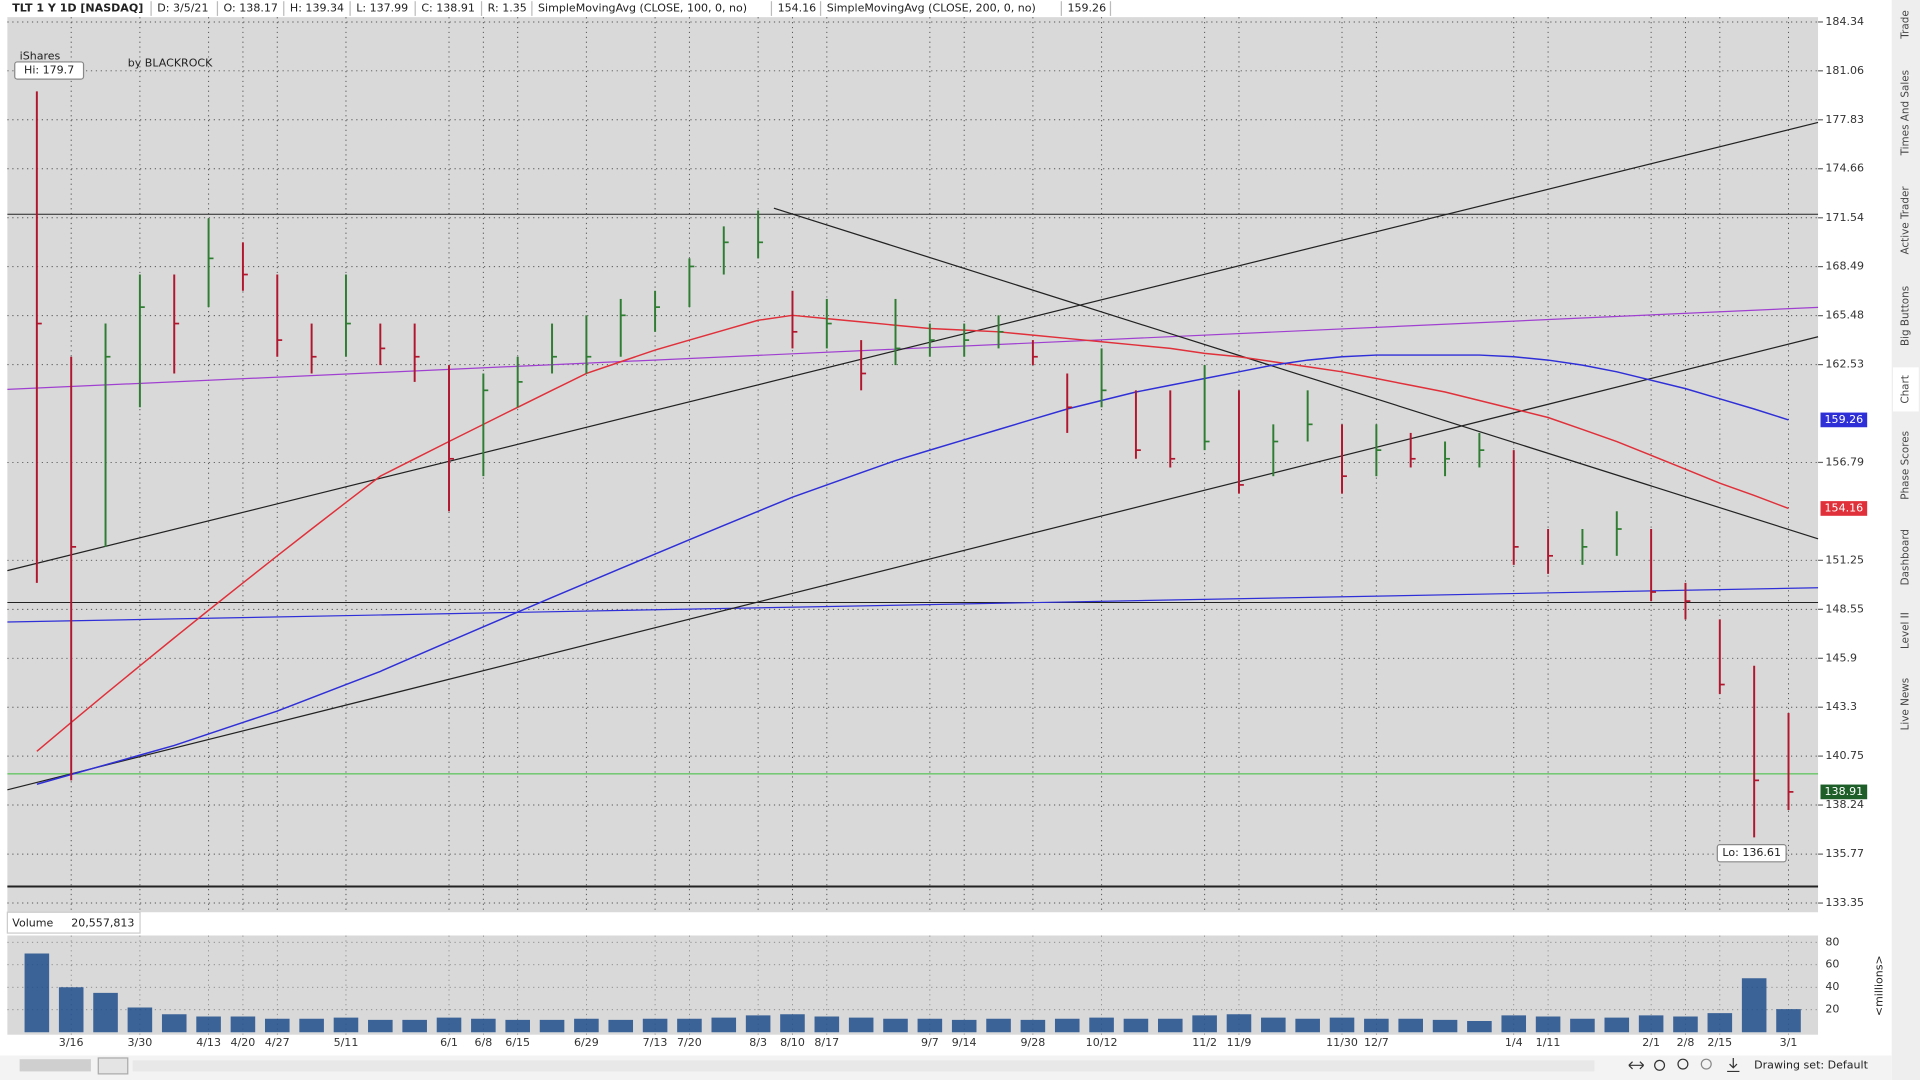  What do you see at coordinates (931, 8) in the screenshot?
I see `study-name: SimpleMovingAvg (CLOSE, 200, 0, no)` at bounding box center [931, 8].